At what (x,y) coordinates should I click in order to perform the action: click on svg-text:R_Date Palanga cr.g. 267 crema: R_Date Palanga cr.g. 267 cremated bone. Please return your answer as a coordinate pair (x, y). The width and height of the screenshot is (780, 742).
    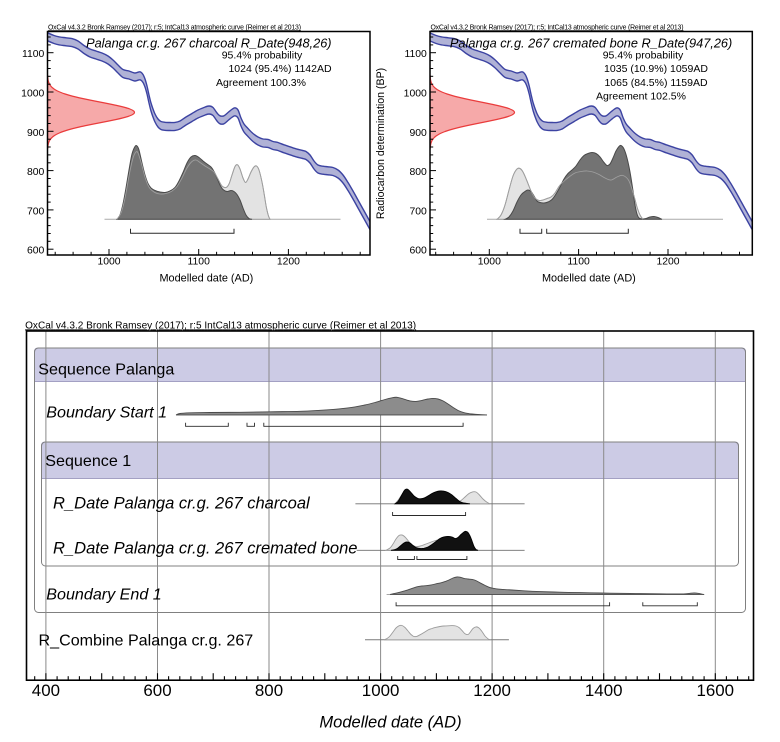
    Looking at the image, I should click on (205, 548).